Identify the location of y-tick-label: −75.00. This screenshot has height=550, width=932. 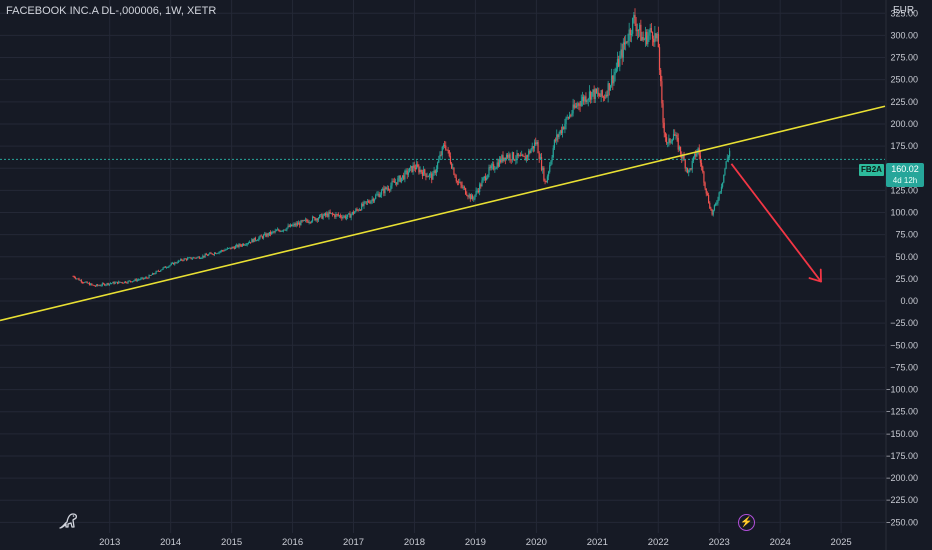
(904, 367).